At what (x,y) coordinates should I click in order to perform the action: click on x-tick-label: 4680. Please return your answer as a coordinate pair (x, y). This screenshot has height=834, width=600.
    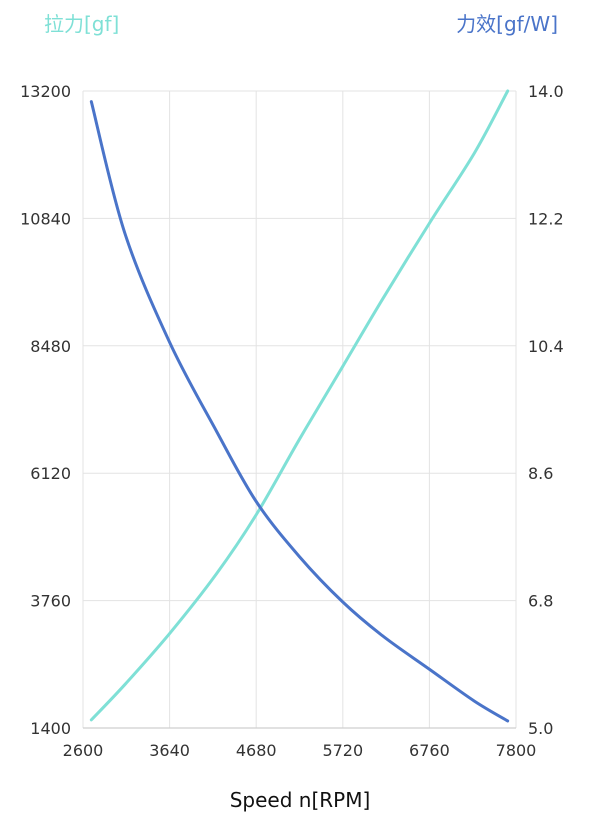
    Looking at the image, I should click on (256, 750).